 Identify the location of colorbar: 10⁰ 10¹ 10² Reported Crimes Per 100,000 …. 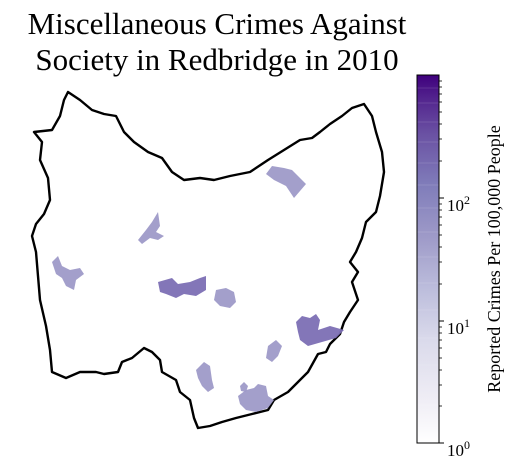
(460, 267).